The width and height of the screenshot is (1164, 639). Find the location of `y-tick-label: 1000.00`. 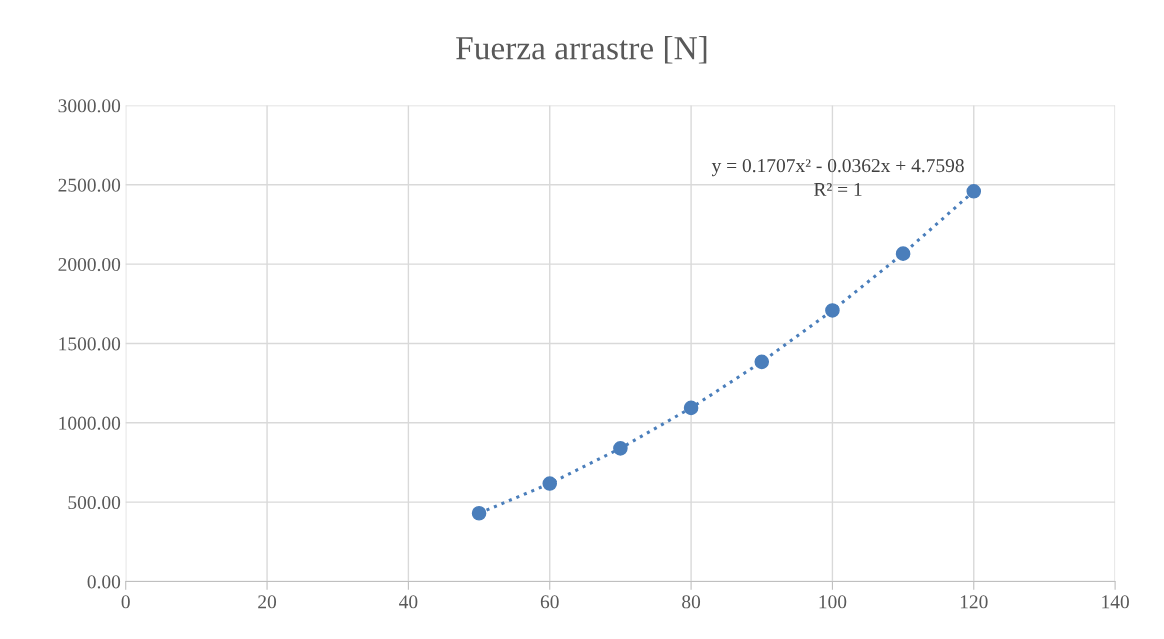

y-tick-label: 1000.00 is located at coordinates (90, 423).